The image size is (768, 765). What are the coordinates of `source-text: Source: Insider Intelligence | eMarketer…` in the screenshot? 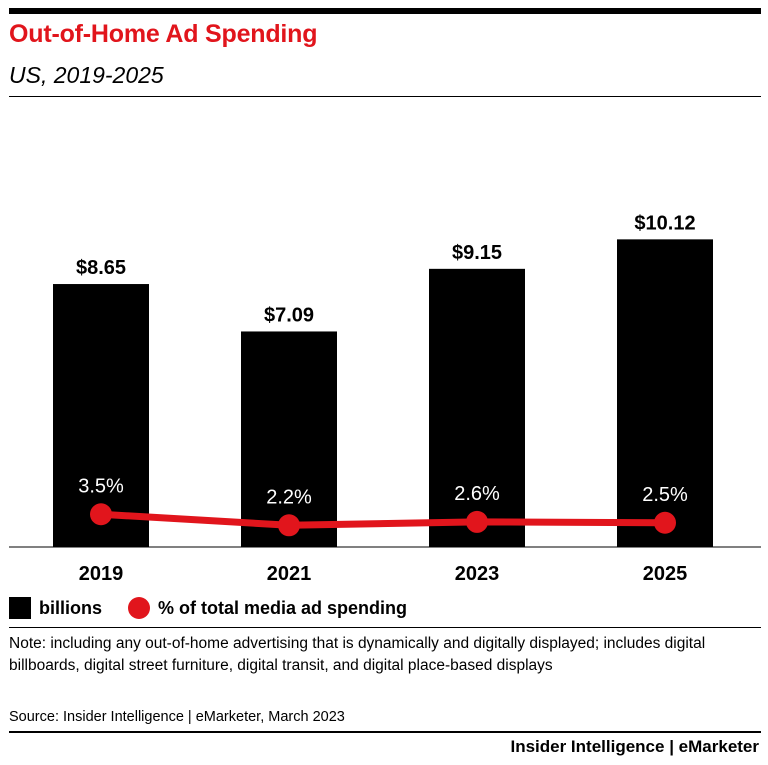 It's located at (177, 717).